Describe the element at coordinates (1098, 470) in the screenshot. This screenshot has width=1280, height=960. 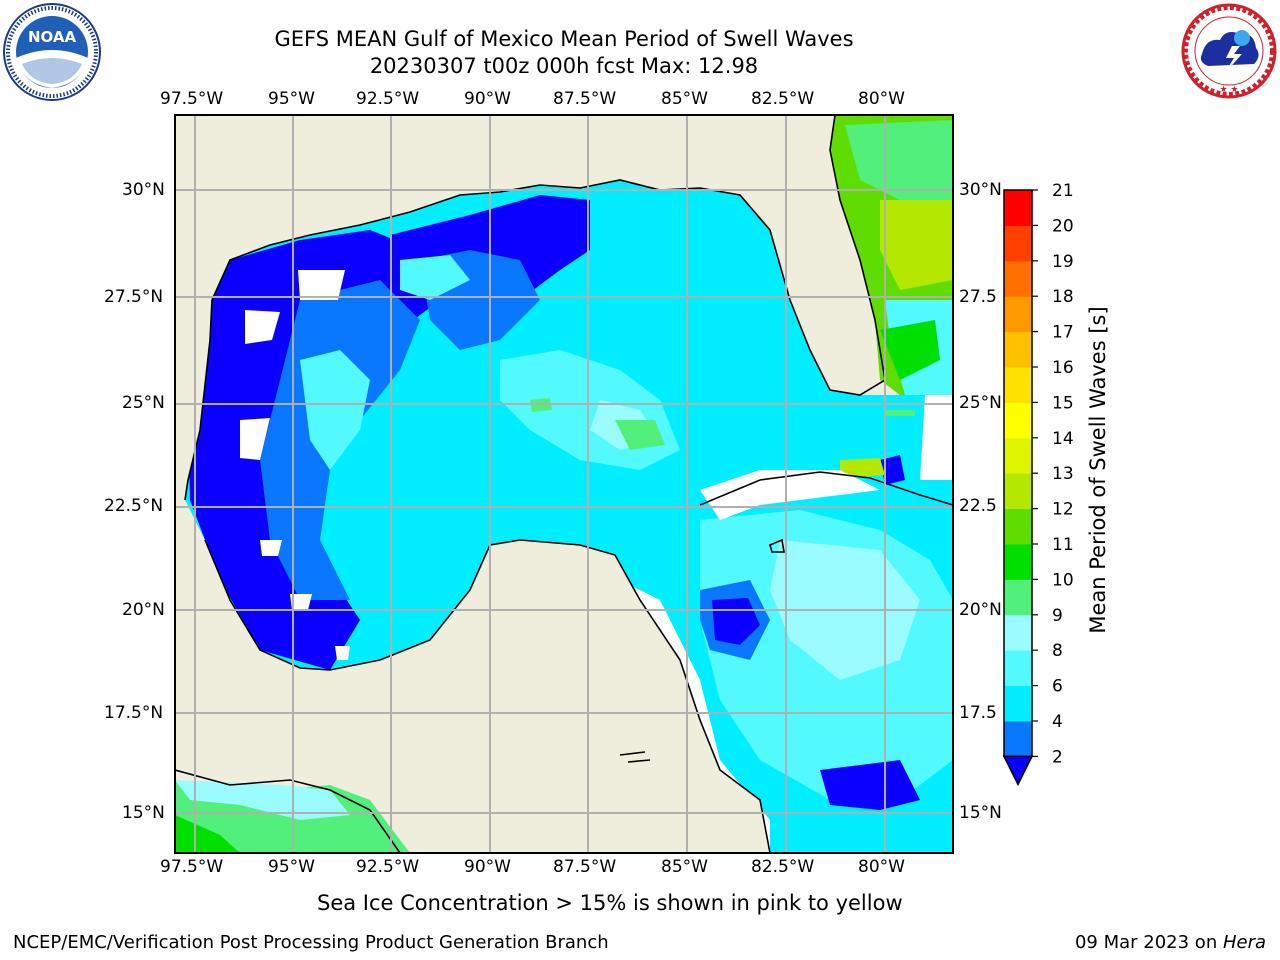
I see `colorbar-label: Mean Period of Swell Waves [s]` at that location.